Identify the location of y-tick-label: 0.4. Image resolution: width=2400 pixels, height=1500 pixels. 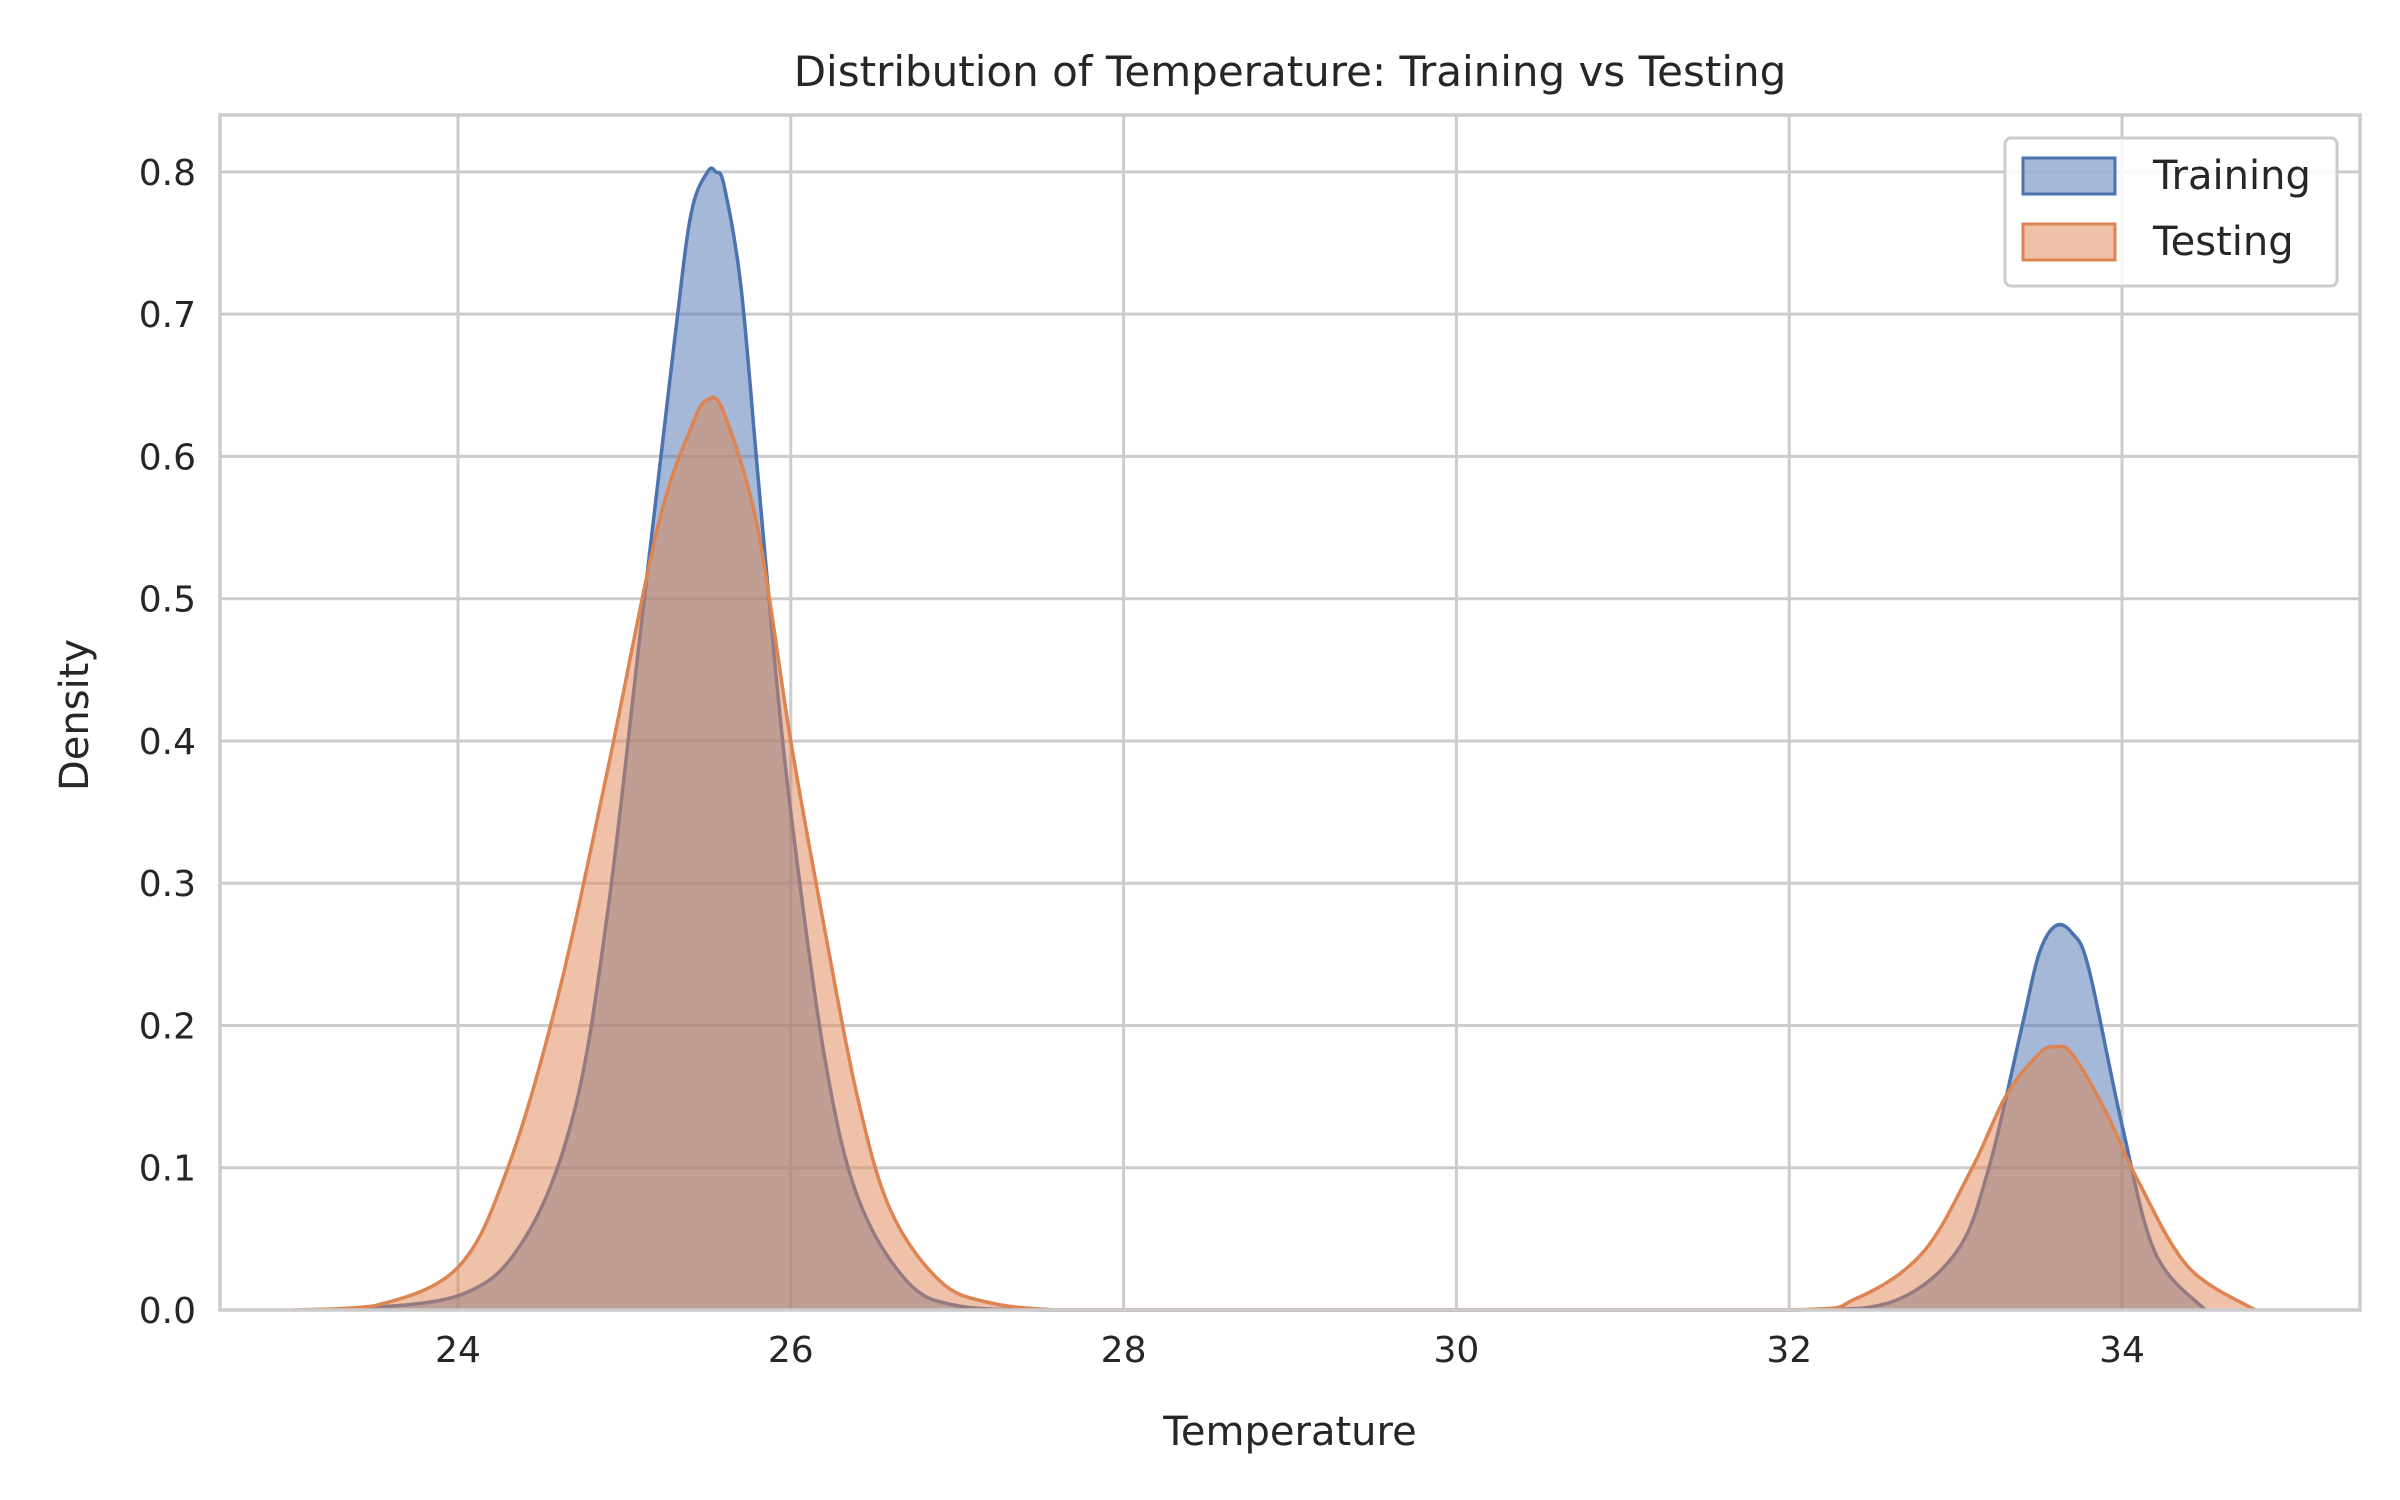
(167, 742).